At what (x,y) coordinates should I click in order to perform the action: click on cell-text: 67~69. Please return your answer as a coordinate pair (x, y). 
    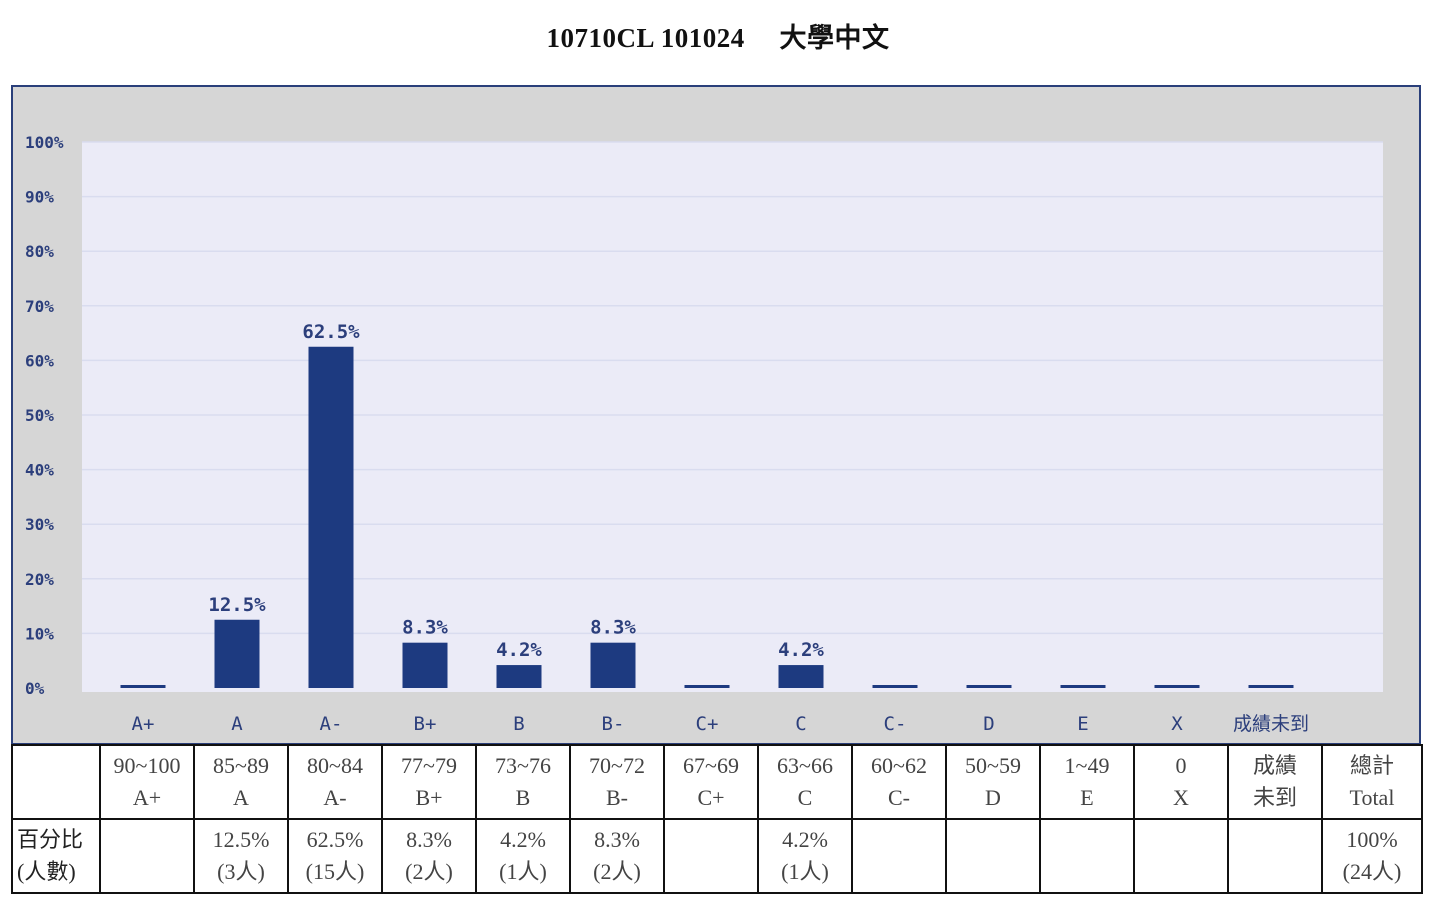
    Looking at the image, I should click on (711, 765).